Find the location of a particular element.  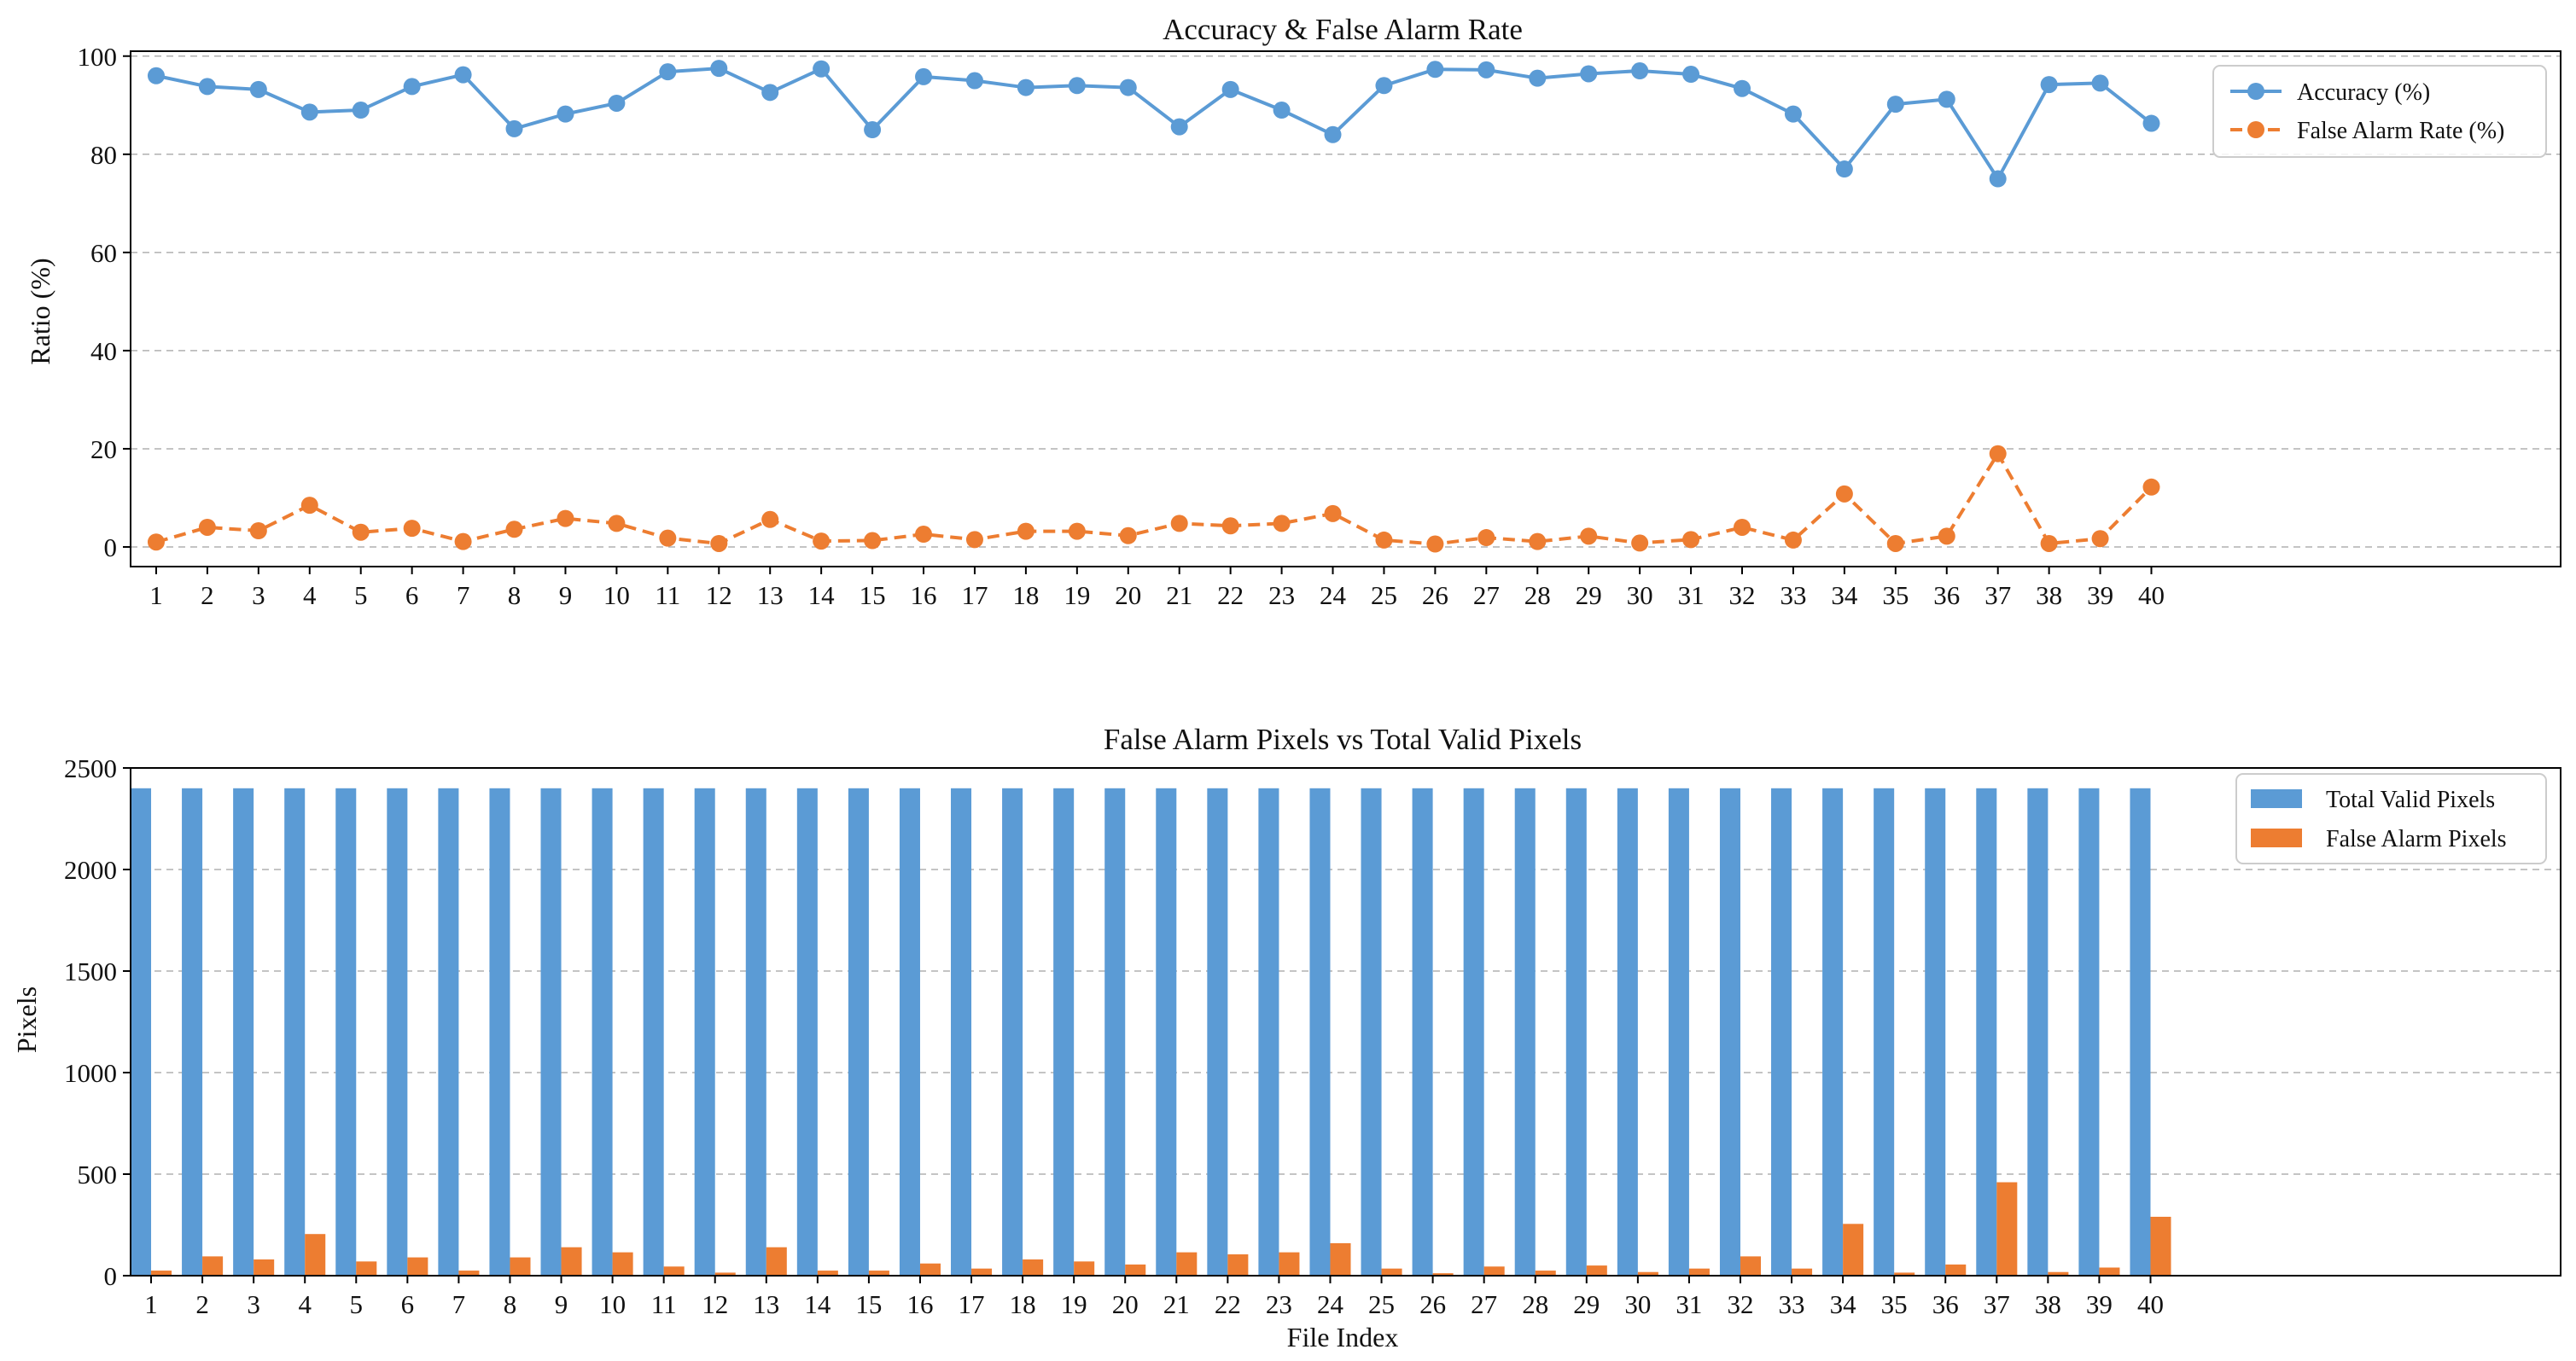

pixels-chart-x-tick-label: 1 is located at coordinates (151, 1304).